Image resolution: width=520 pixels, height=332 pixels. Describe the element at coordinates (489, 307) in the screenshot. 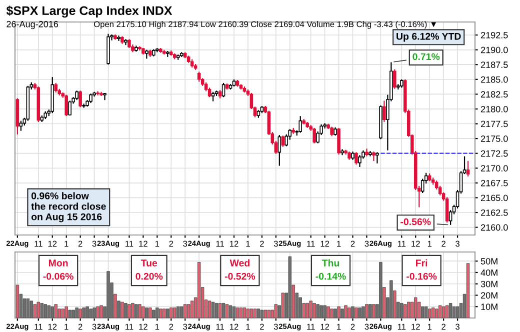

I see `y-tick-label: 10M` at that location.